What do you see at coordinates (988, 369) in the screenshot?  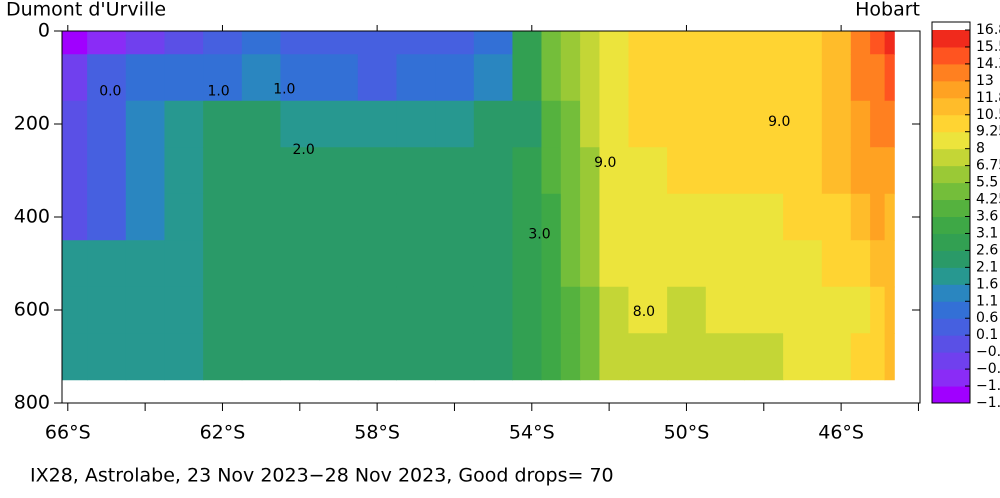 I see `colorbar-label: −0.9` at bounding box center [988, 369].